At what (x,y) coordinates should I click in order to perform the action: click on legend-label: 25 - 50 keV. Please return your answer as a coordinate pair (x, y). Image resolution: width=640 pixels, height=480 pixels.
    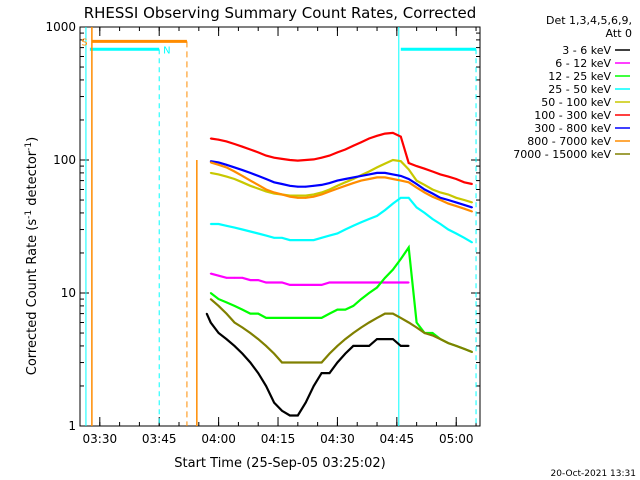
    Looking at the image, I should click on (579, 89).